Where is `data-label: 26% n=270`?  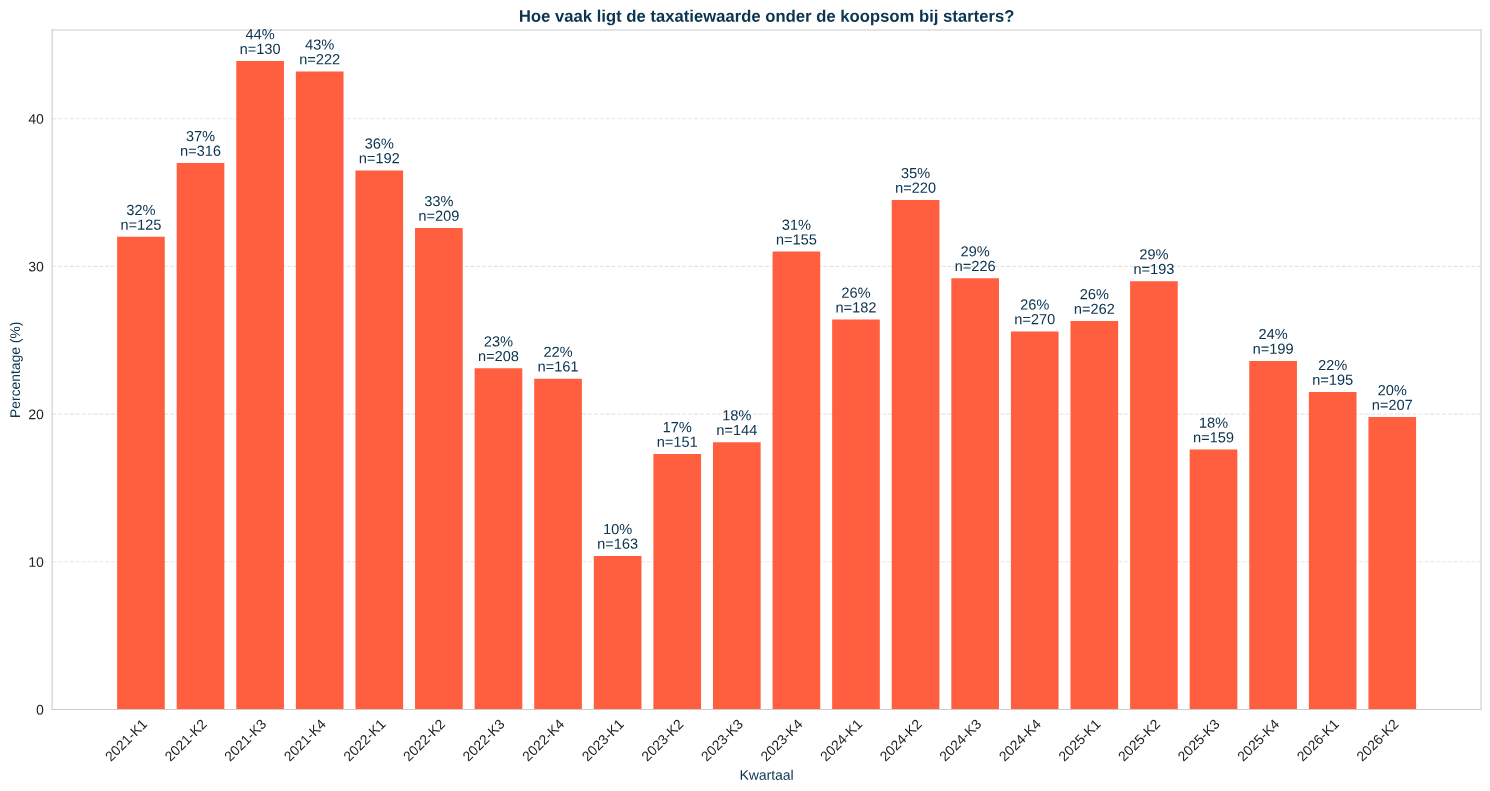 data-label: 26% n=270 is located at coordinates (1035, 312).